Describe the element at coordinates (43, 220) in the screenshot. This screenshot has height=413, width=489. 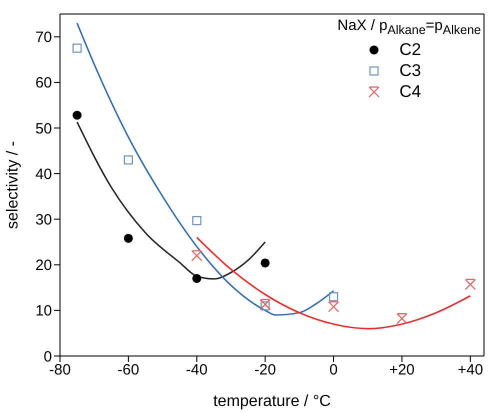
I see `y-tick-label: 30` at that location.